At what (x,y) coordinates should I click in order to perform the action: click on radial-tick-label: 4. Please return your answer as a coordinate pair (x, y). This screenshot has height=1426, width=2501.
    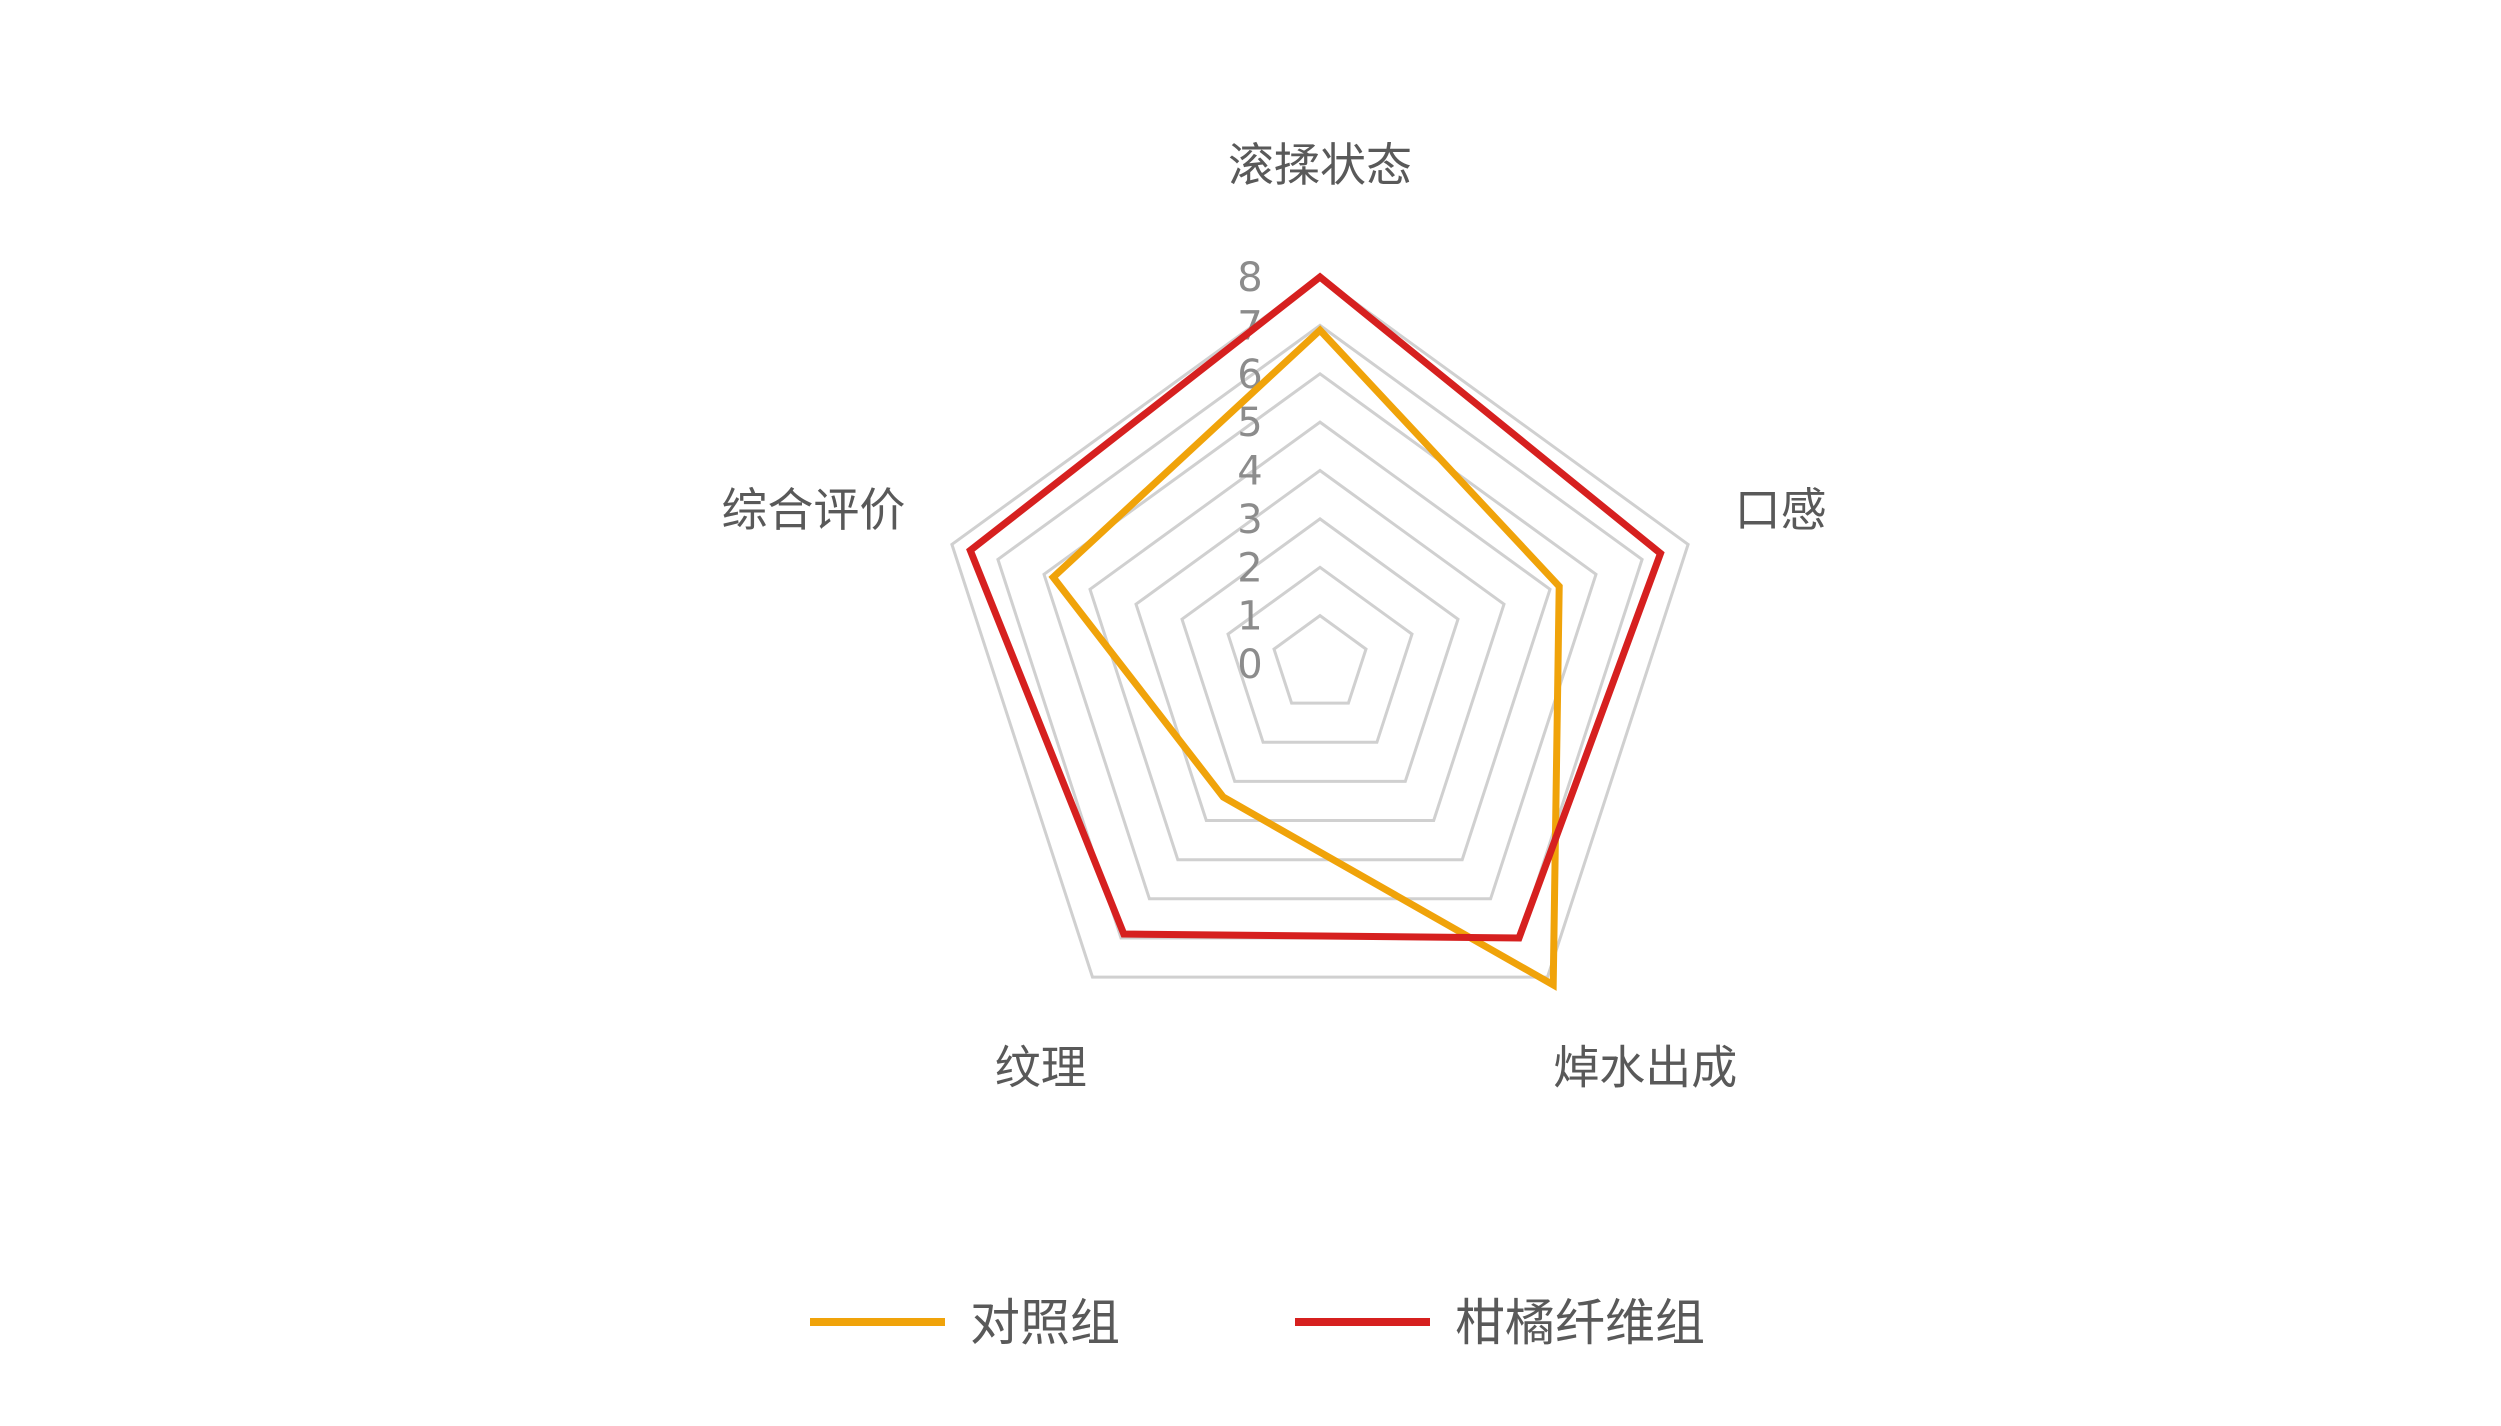
    Looking at the image, I should click on (1249, 472).